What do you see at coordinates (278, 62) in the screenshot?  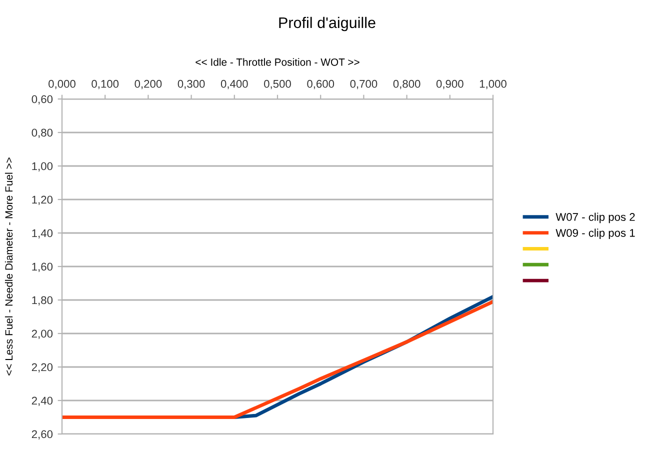 I see `x-axis-title: << Idle - Throttle Position - WOT >>` at bounding box center [278, 62].